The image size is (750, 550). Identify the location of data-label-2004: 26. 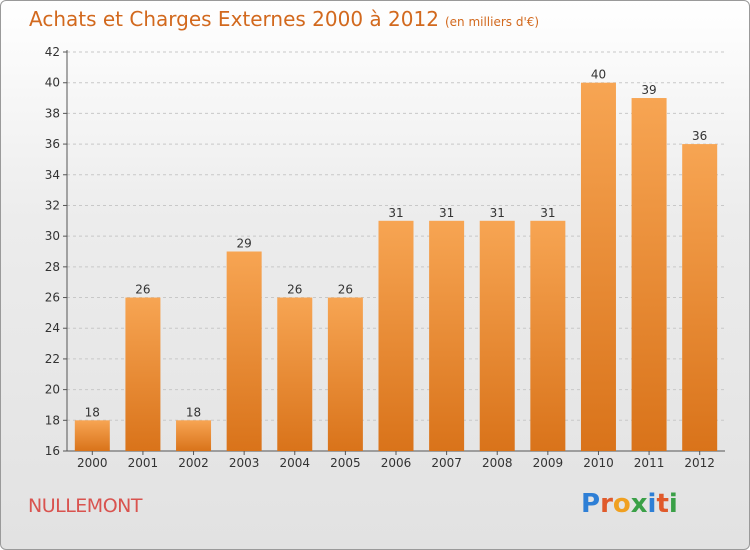
(294, 290).